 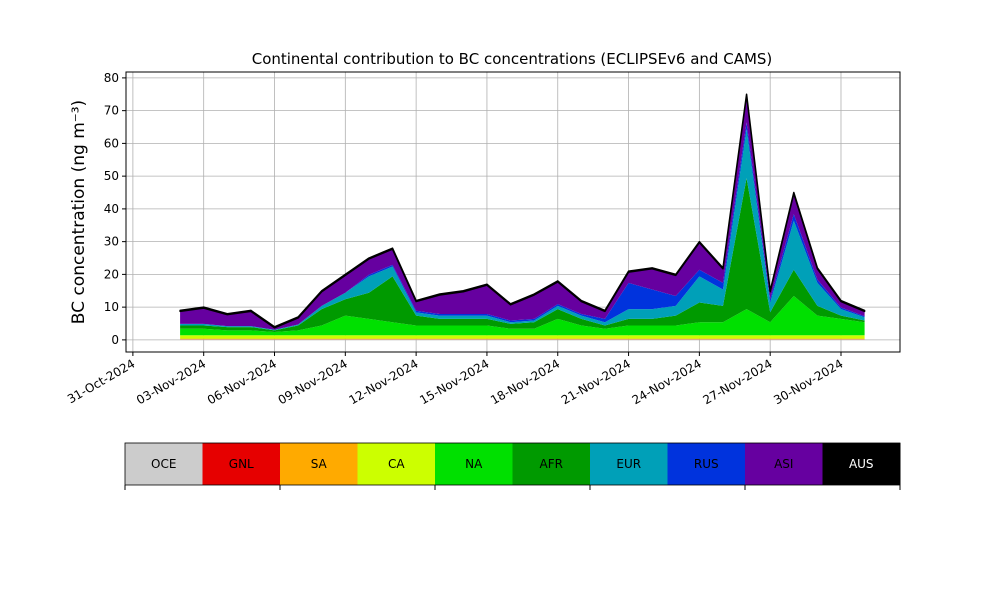 I want to click on legend-label: AUS, so click(x=861, y=464).